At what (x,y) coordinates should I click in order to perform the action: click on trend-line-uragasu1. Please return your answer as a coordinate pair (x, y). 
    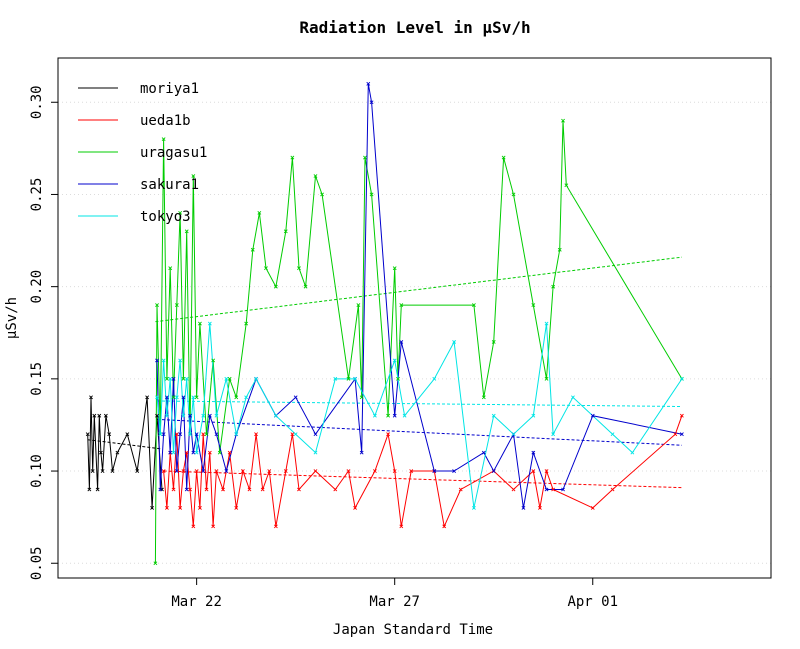
    Looking at the image, I should click on (418, 289).